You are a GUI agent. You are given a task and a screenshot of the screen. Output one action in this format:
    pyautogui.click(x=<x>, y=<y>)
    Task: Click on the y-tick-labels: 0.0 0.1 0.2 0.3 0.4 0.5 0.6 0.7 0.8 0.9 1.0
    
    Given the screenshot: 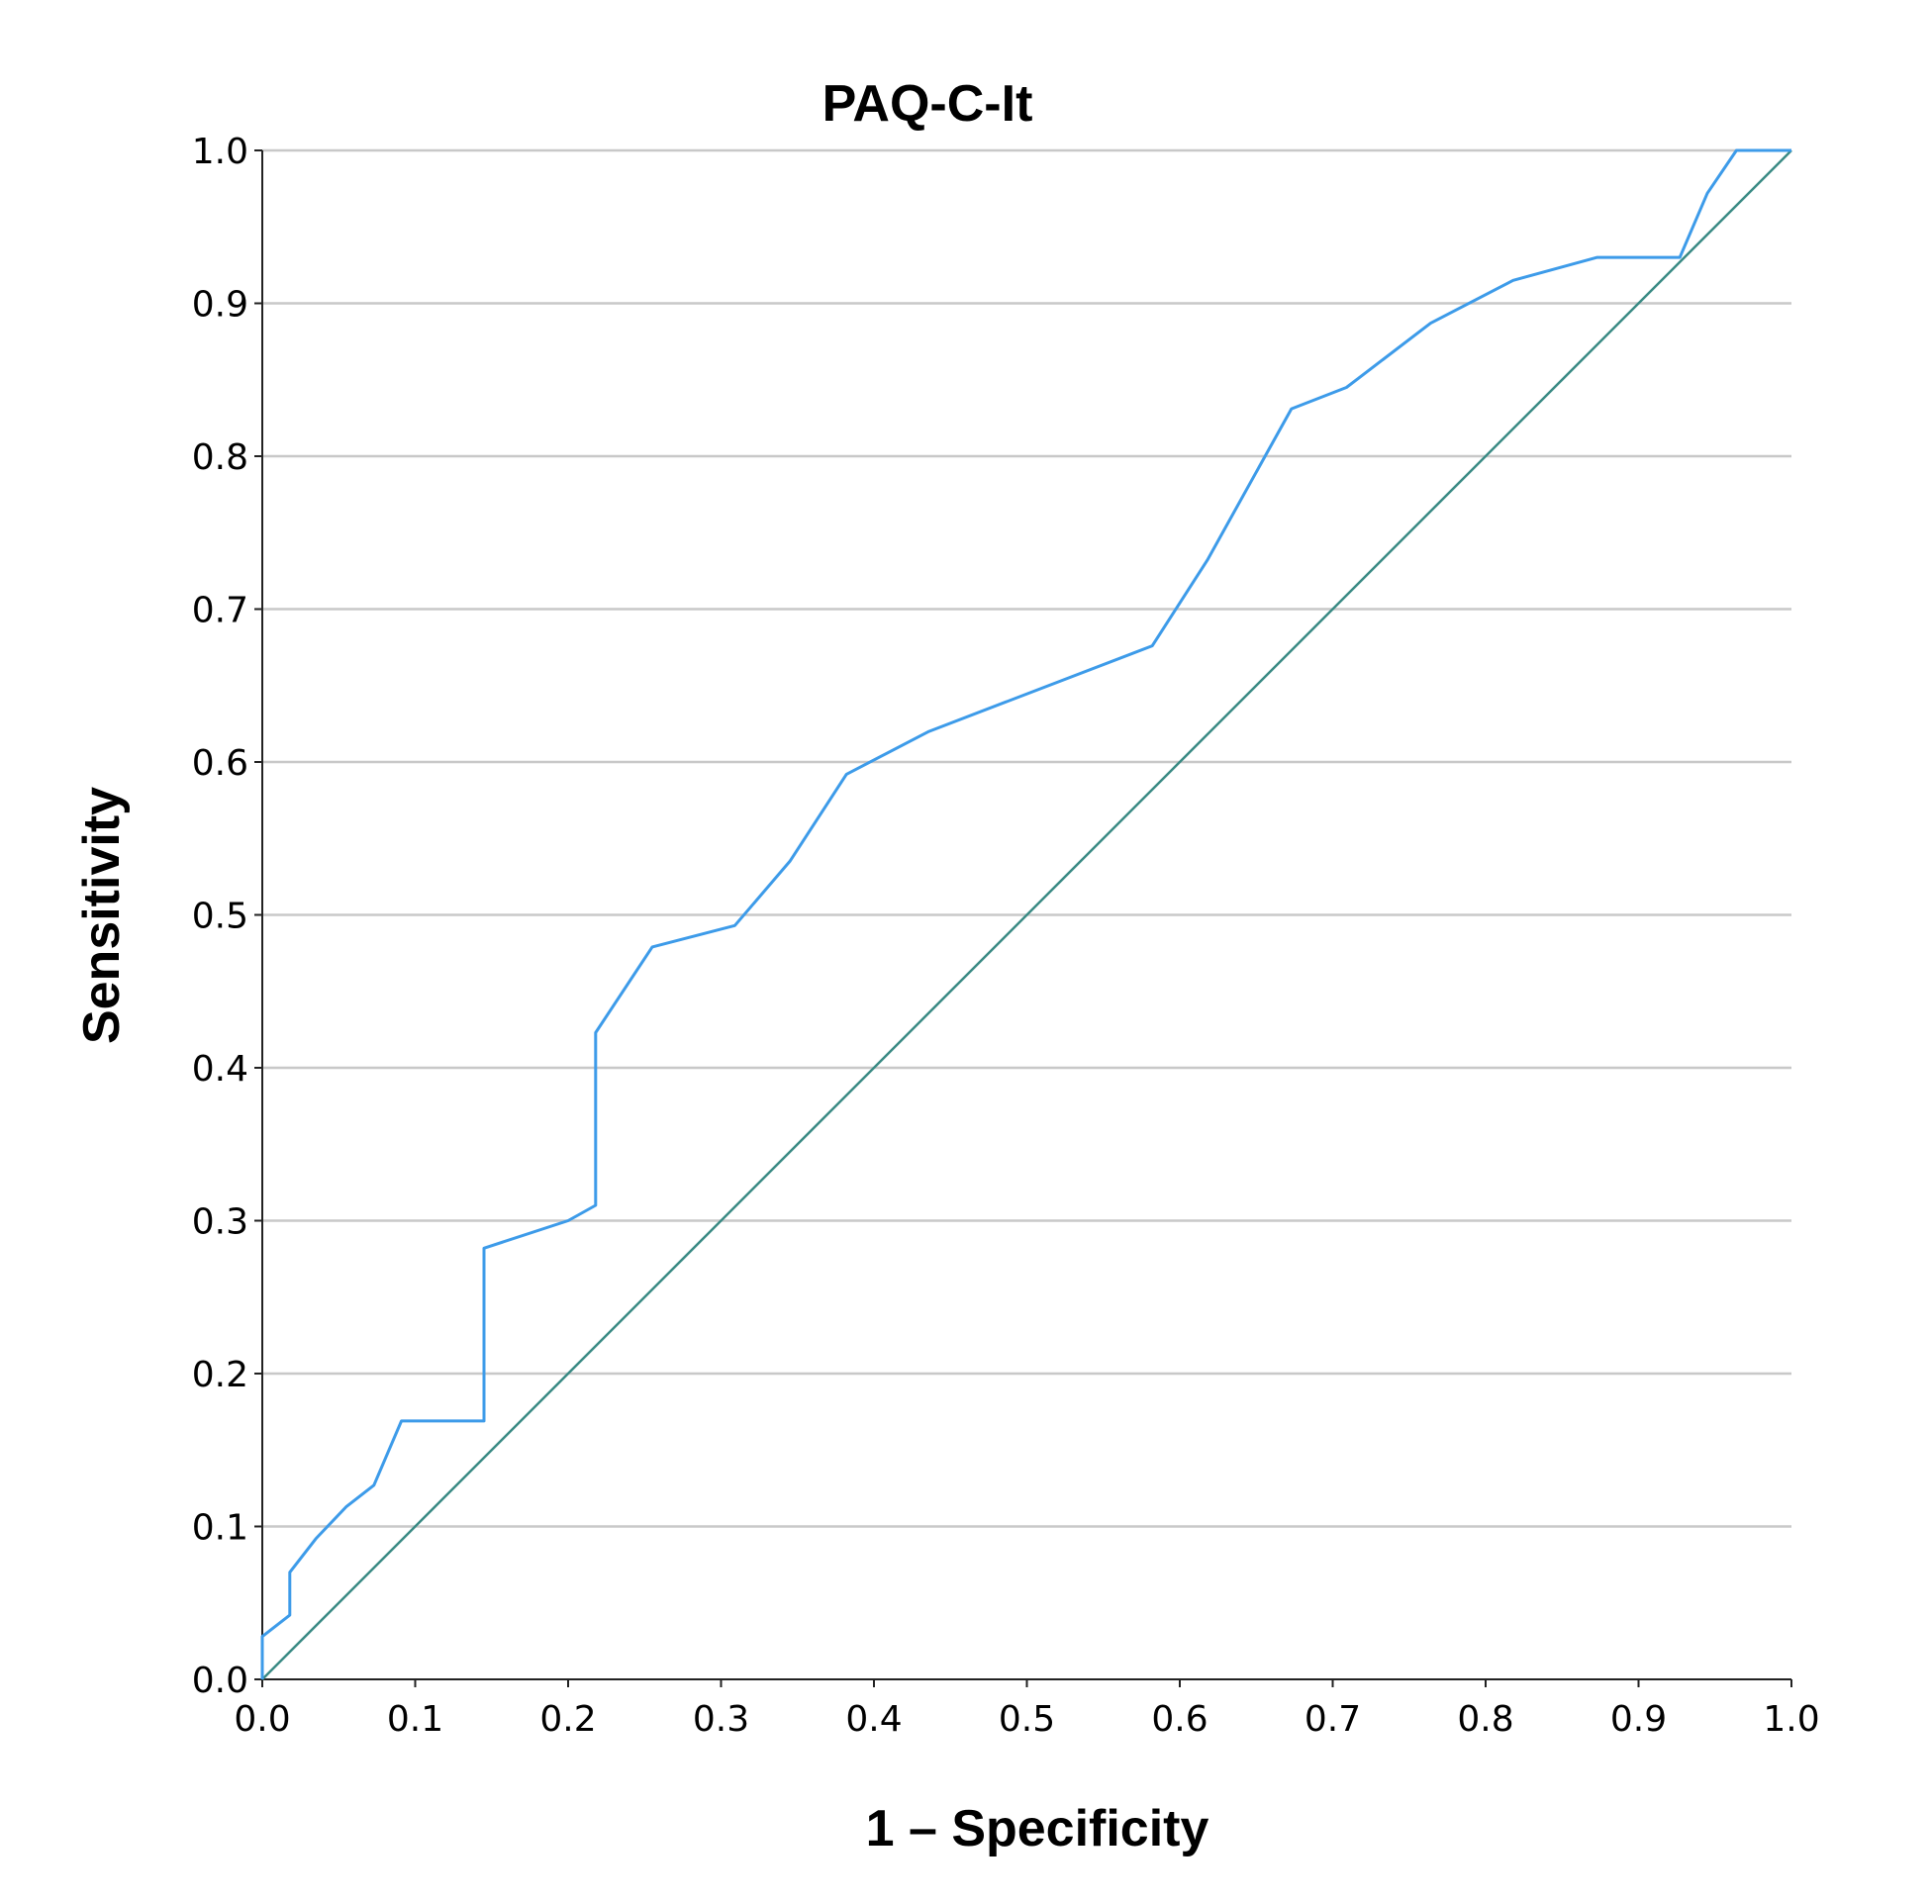 What is the action you would take?
    pyautogui.click(x=220, y=916)
    